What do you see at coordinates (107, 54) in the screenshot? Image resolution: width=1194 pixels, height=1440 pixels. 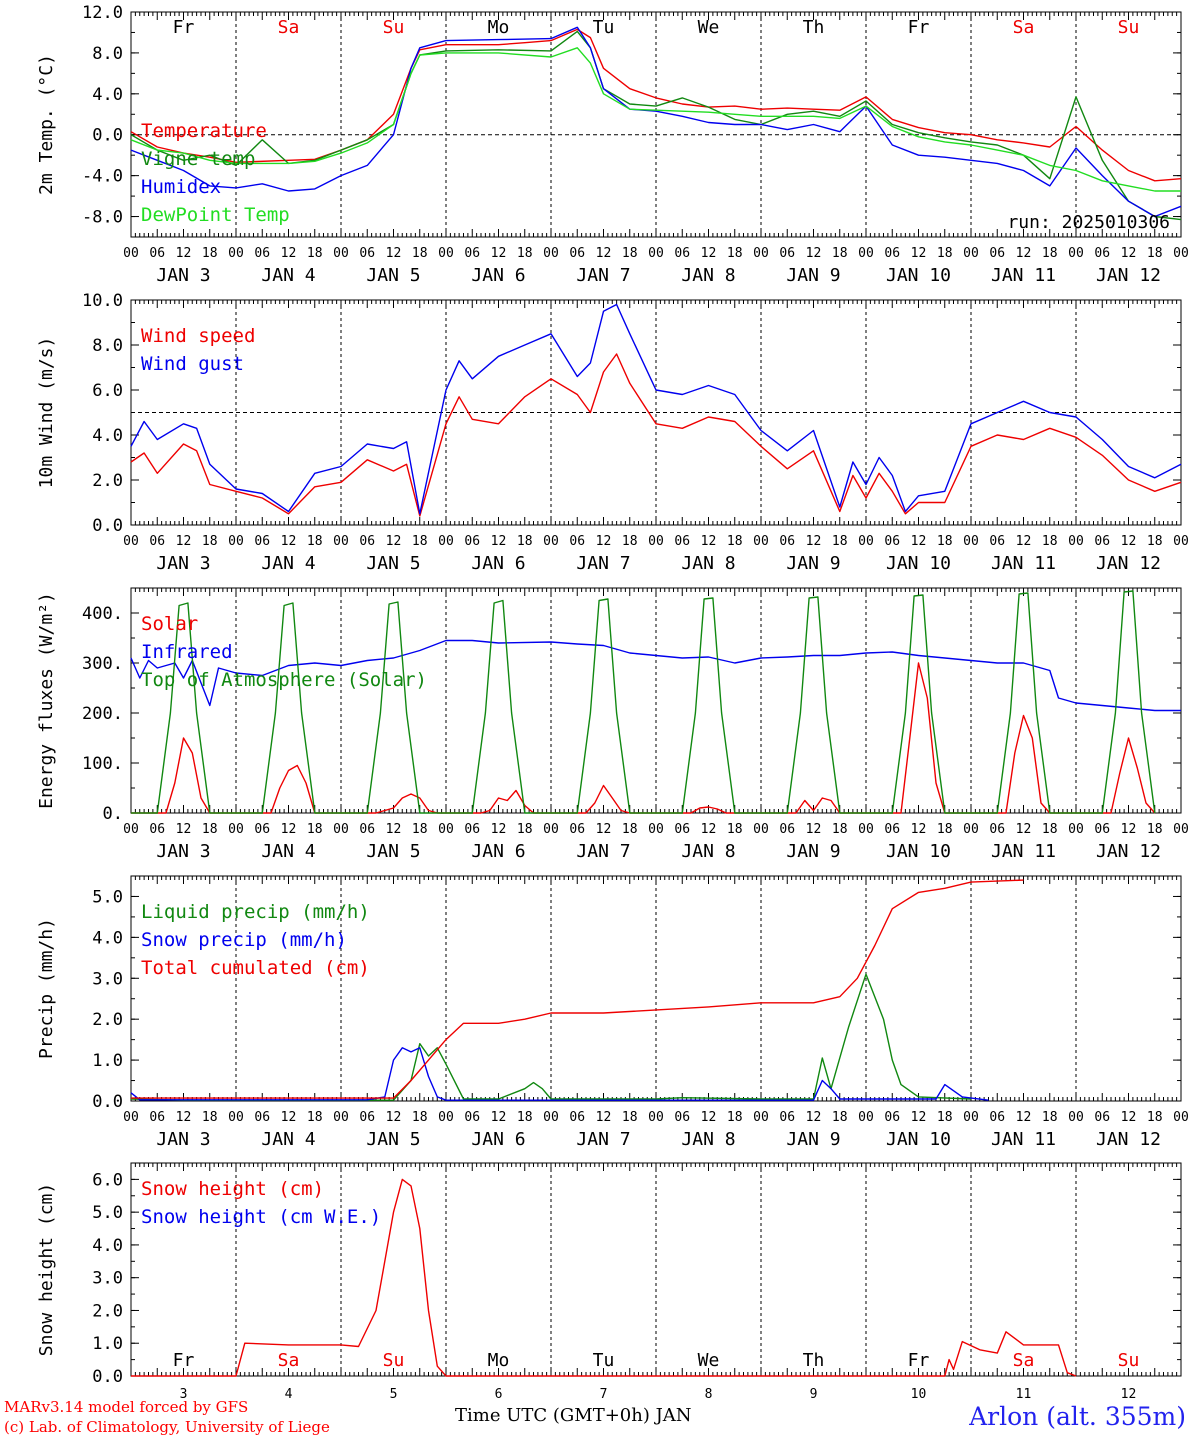 I see `y-tick-label: 8.0` at bounding box center [107, 54].